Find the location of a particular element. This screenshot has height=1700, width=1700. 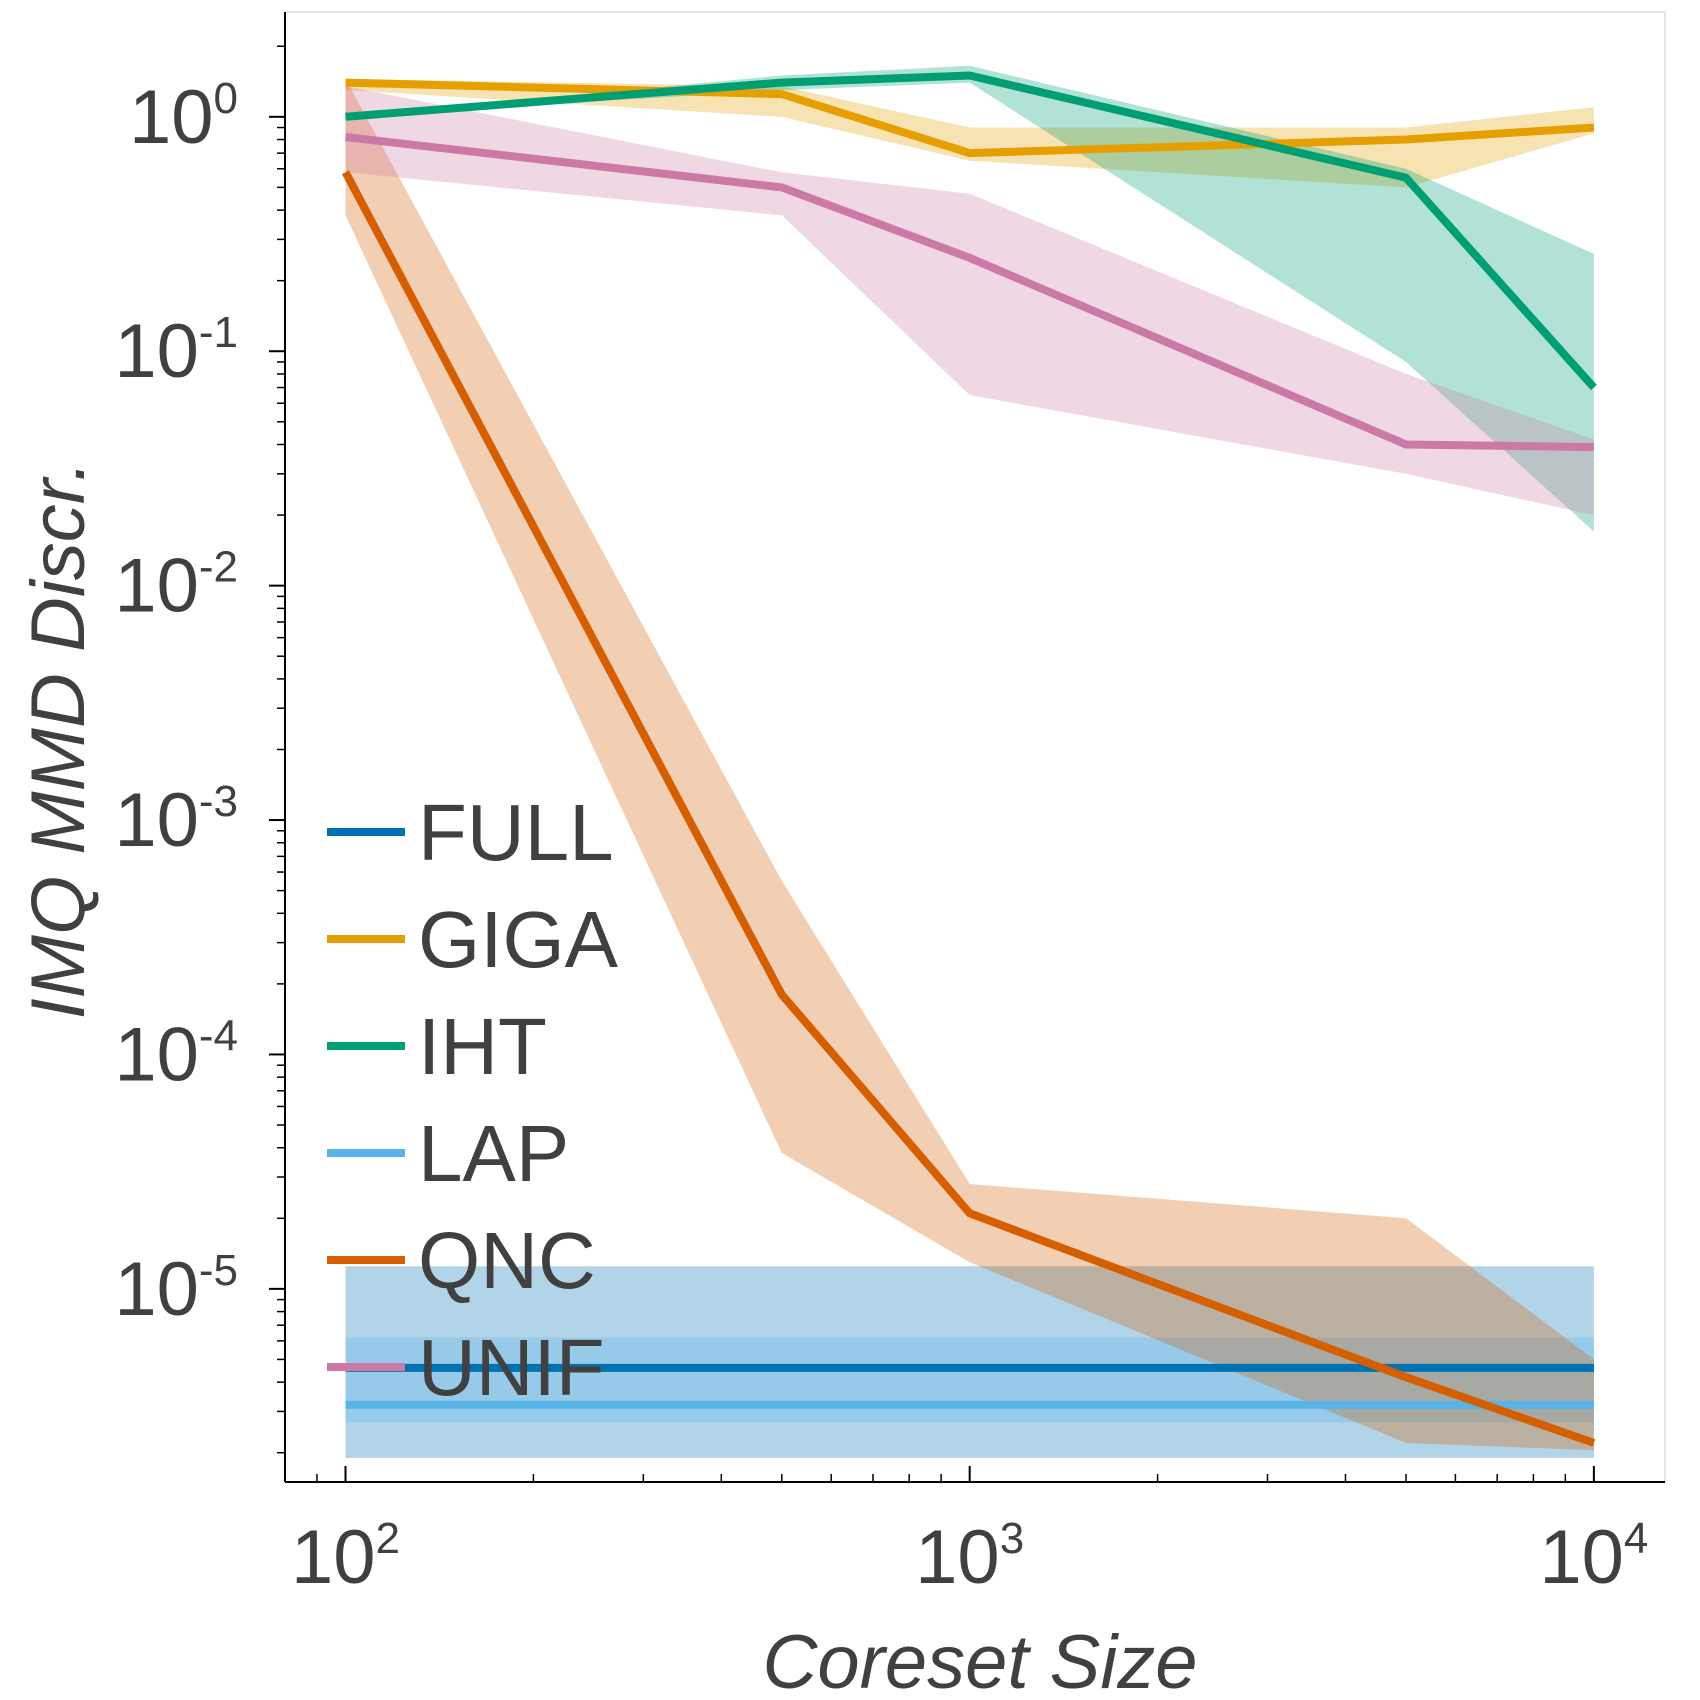

legend-label-giga: GIGA is located at coordinates (518, 939).